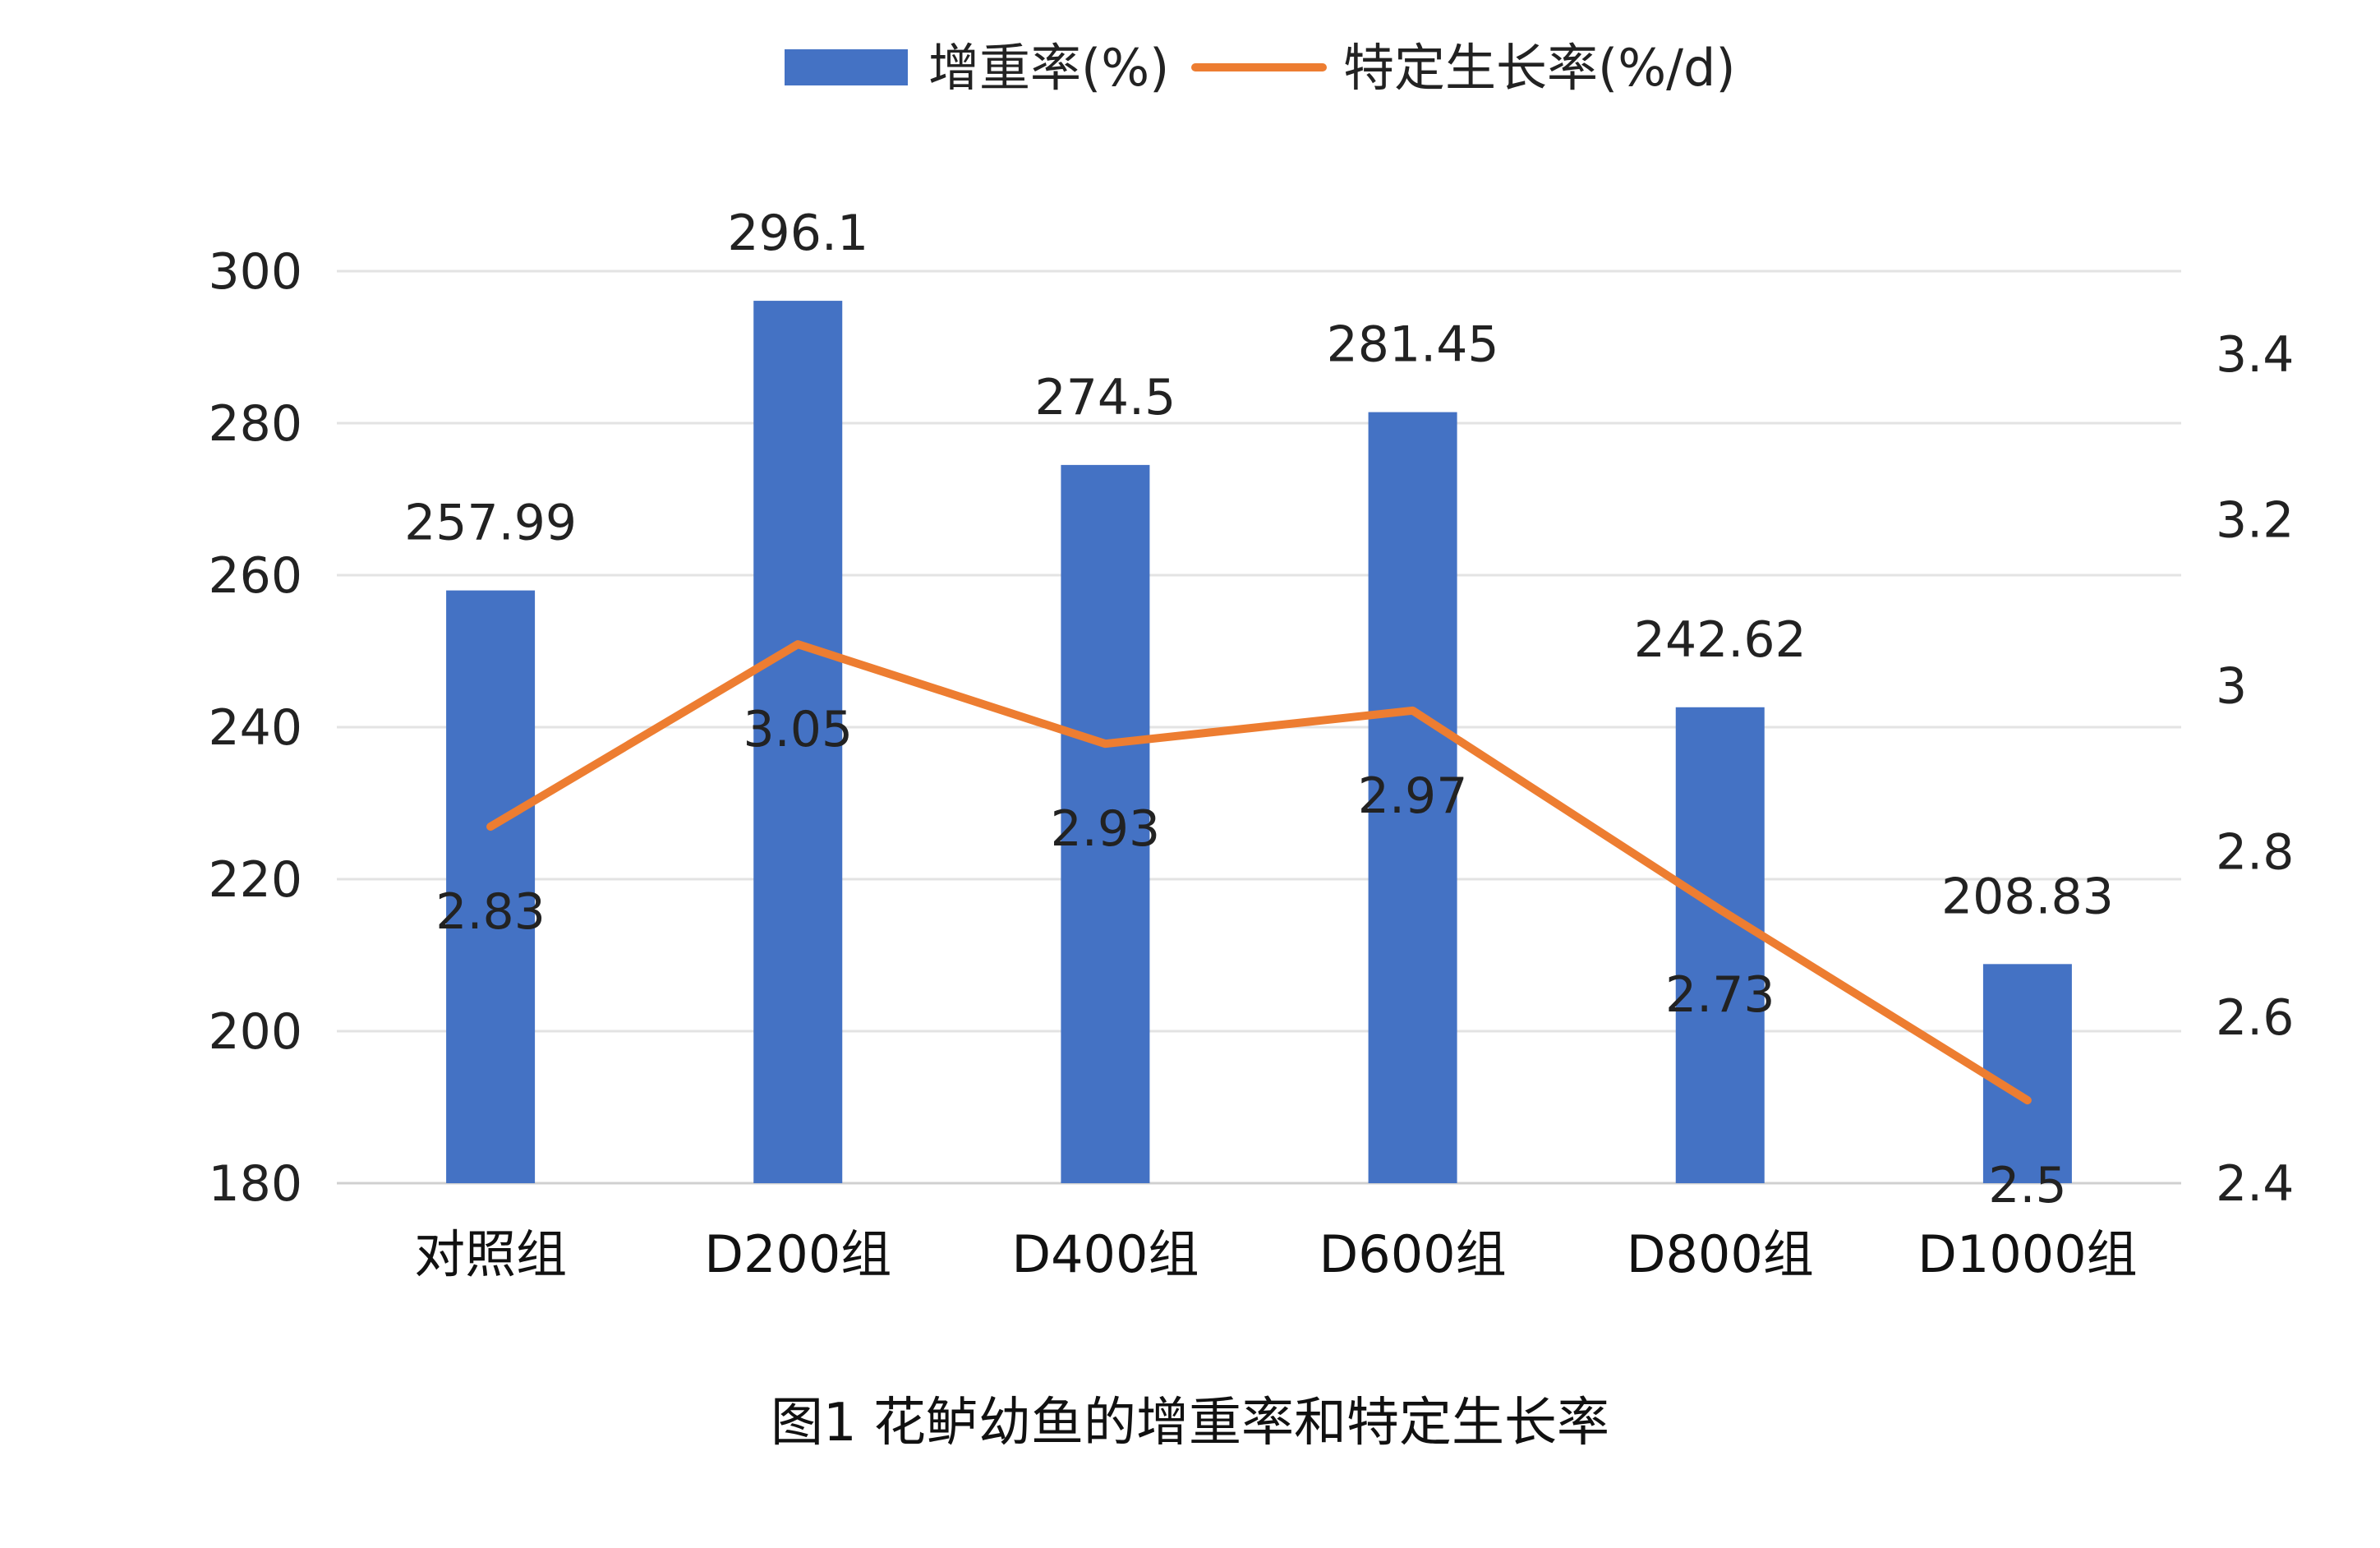  I want to click on category-label: D400组, so click(1105, 1254).